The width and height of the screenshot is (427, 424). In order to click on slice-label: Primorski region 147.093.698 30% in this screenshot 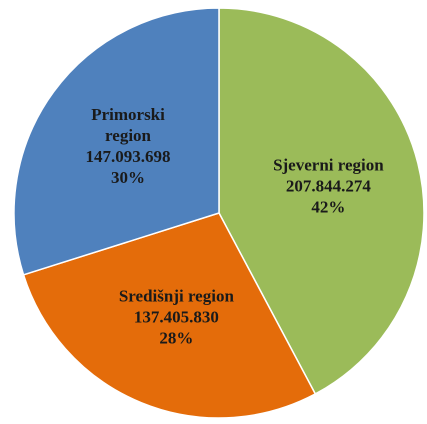, I will do `click(128, 146)`.